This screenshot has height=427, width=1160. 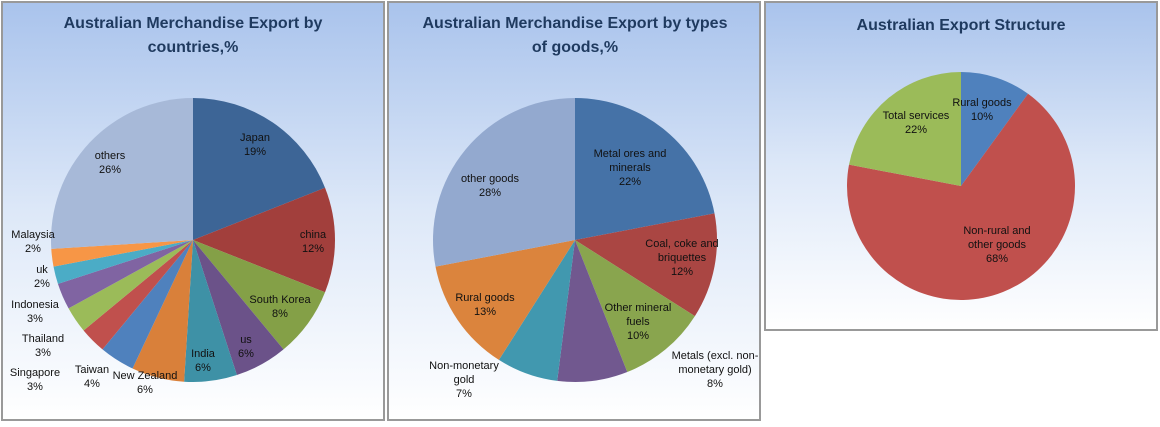 What do you see at coordinates (35, 312) in the screenshot?
I see `slice-label: Indonesia 3%` at bounding box center [35, 312].